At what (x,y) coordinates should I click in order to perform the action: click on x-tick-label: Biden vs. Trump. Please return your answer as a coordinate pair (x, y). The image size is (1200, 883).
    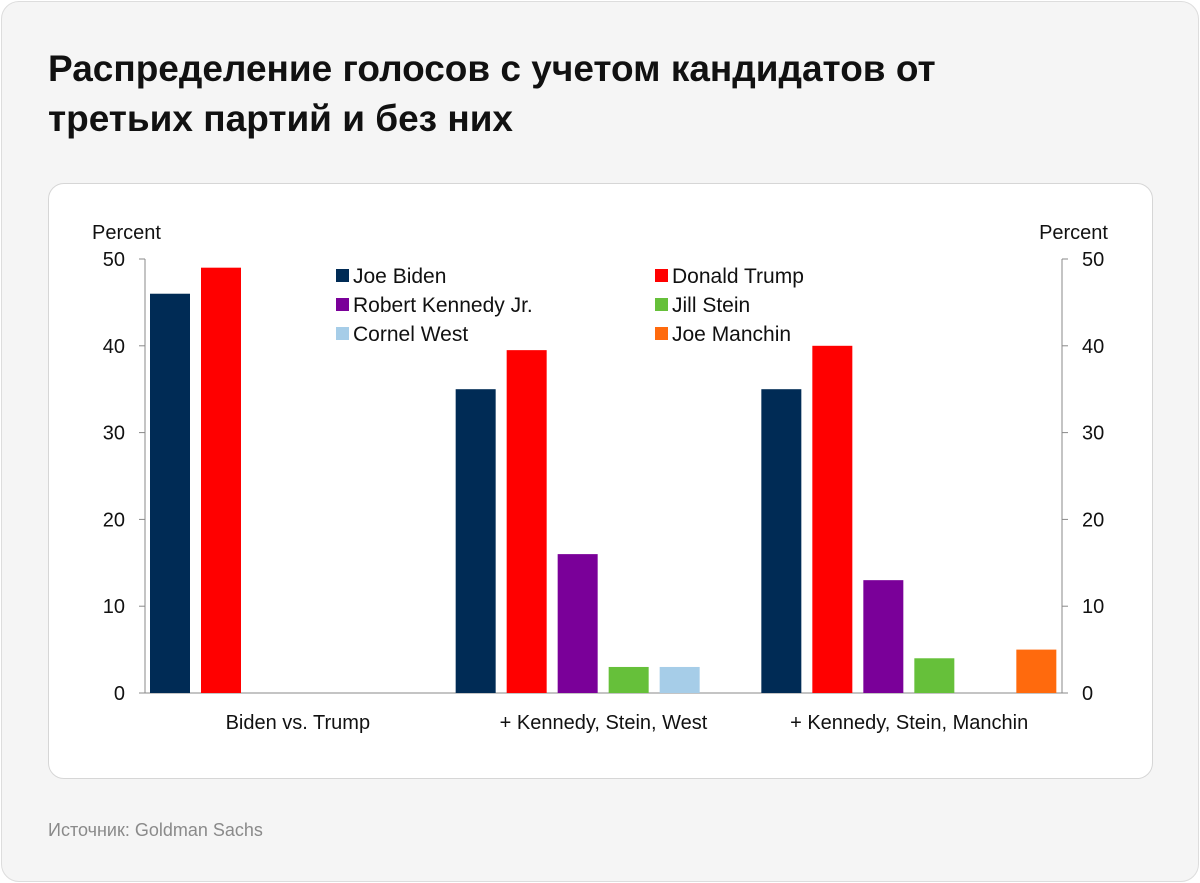
    Looking at the image, I should click on (298, 723).